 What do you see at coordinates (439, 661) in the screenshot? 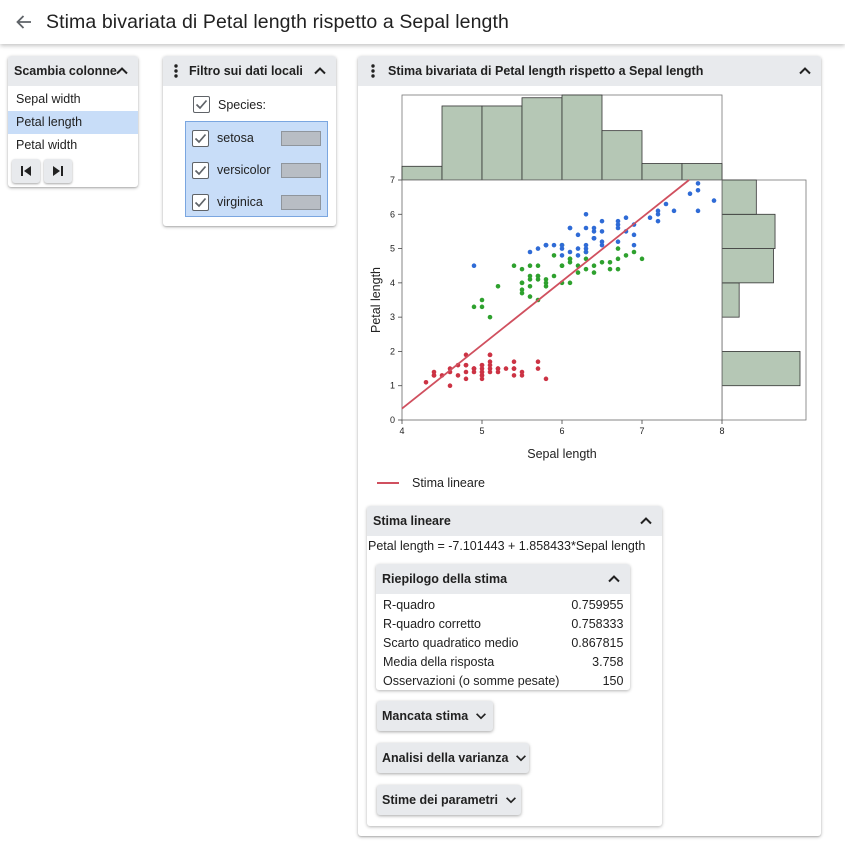
I see `stat-label: Media della risposta` at bounding box center [439, 661].